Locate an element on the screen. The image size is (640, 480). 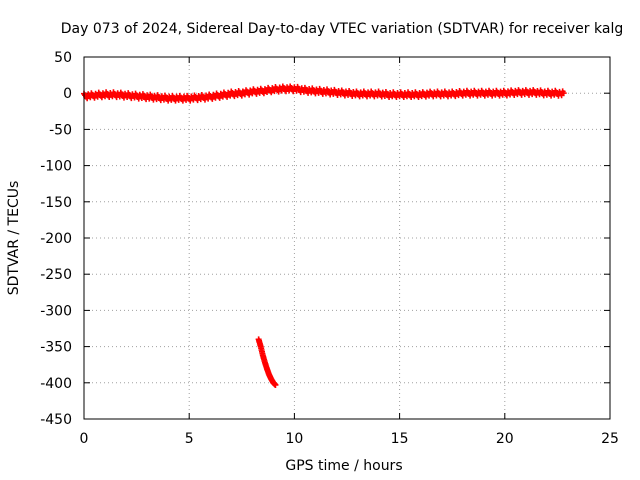
y-tick-label: -100 is located at coordinates (56, 167).